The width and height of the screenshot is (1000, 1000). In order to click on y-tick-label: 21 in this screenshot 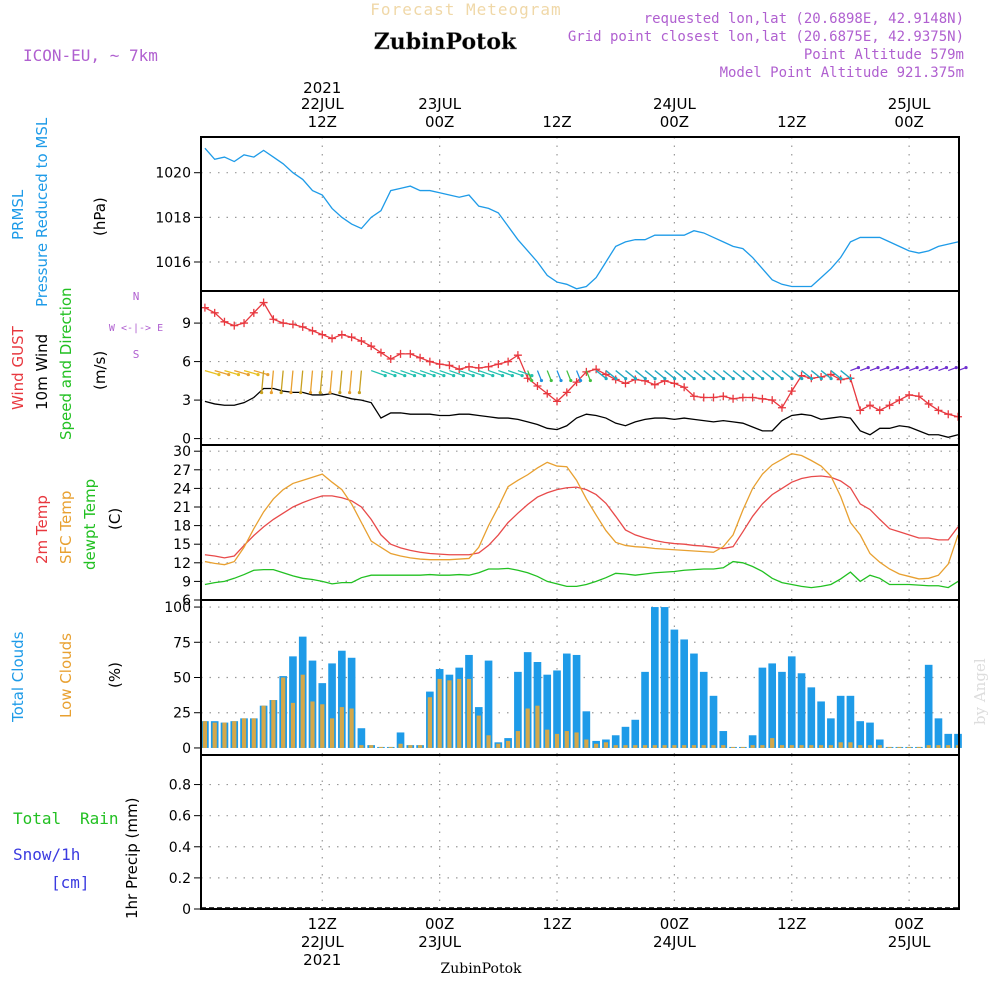, I will do `click(182, 508)`.